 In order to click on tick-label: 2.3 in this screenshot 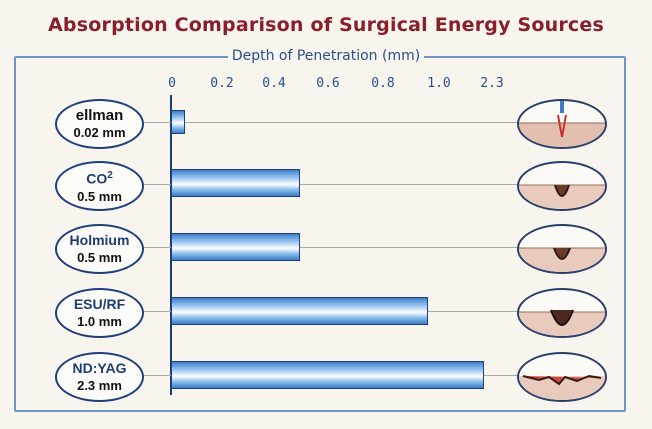, I will do `click(491, 83)`.